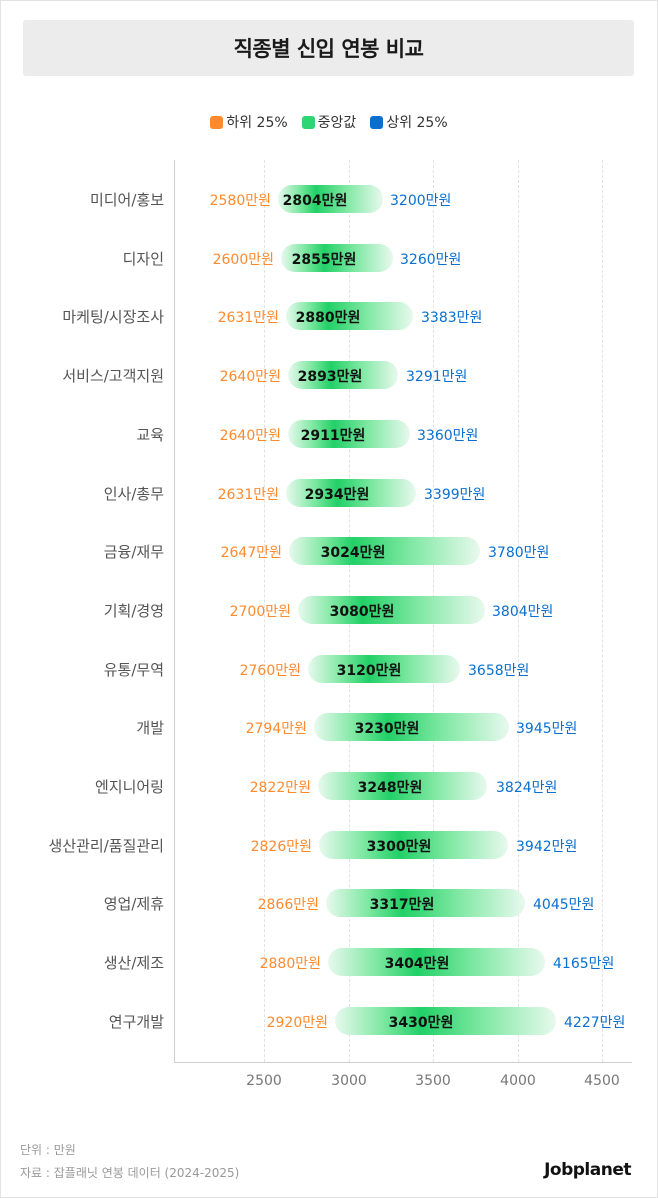 This screenshot has height=1198, width=658. What do you see at coordinates (333, 436) in the screenshot?
I see `median-value: 2911만원` at bounding box center [333, 436].